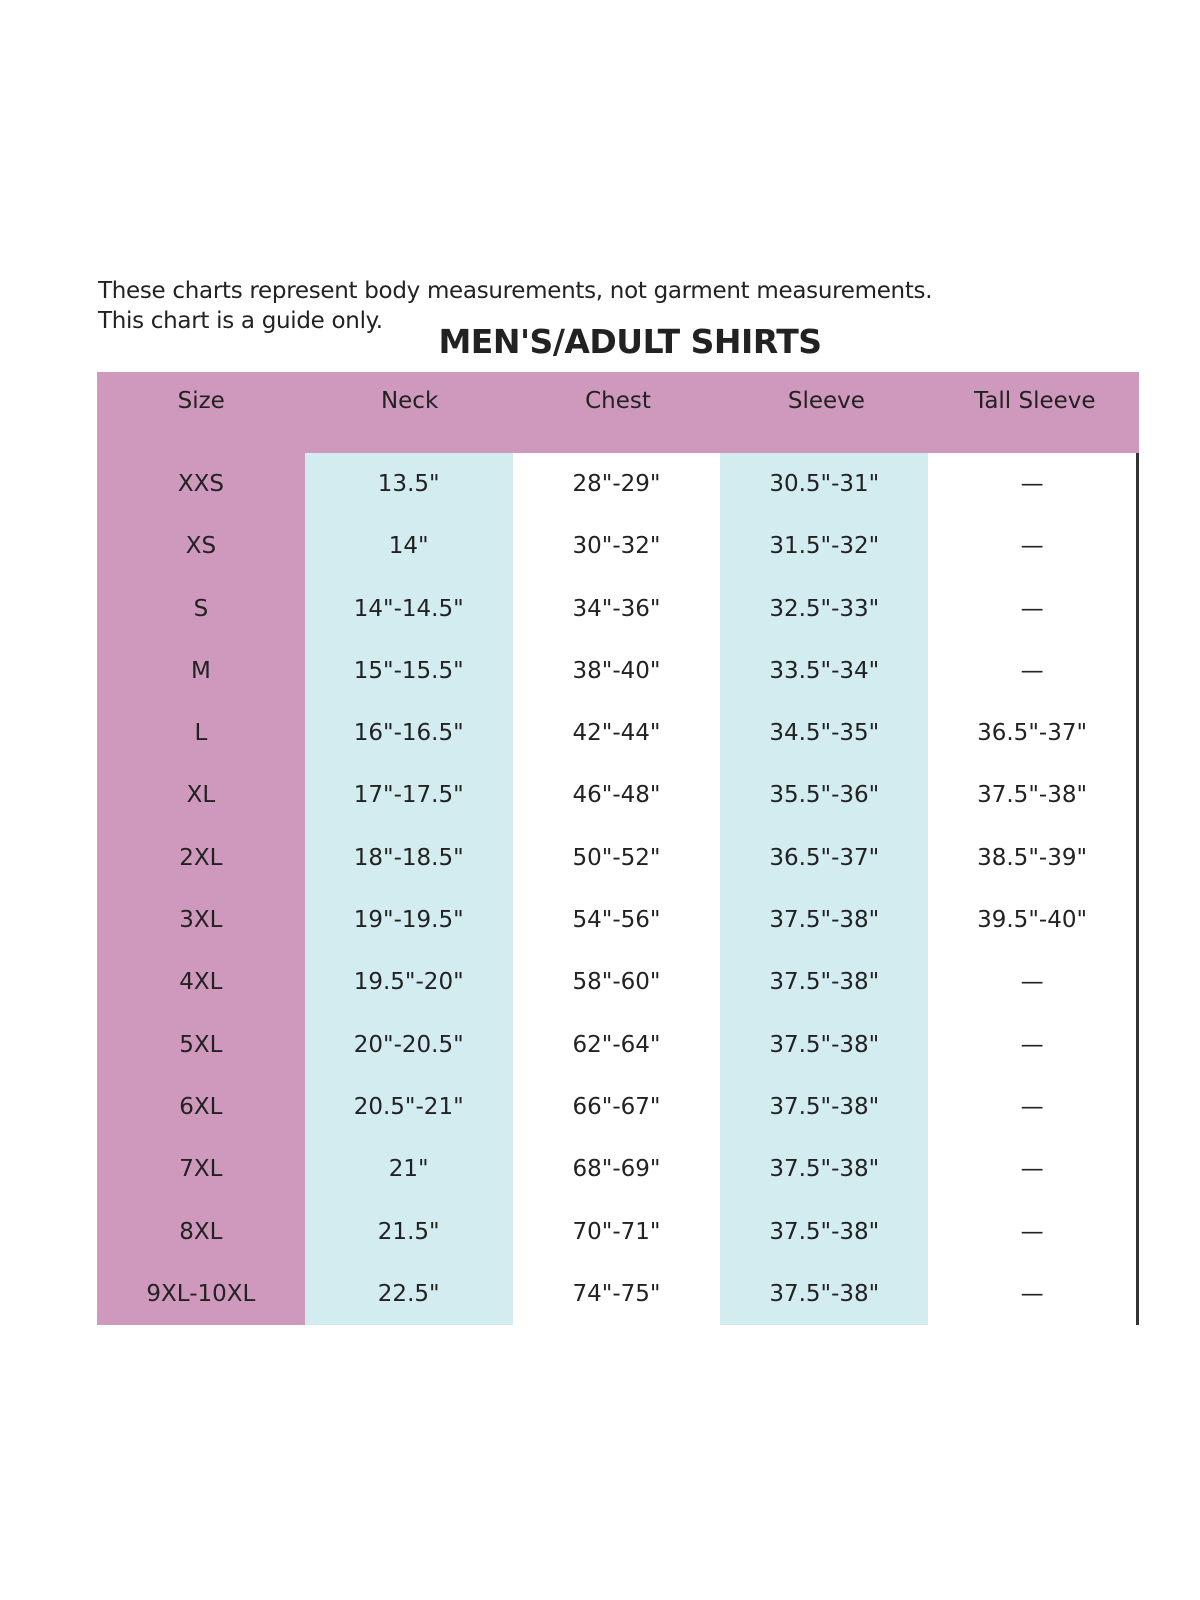  I want to click on cell-size: 8XL, so click(201, 1231).